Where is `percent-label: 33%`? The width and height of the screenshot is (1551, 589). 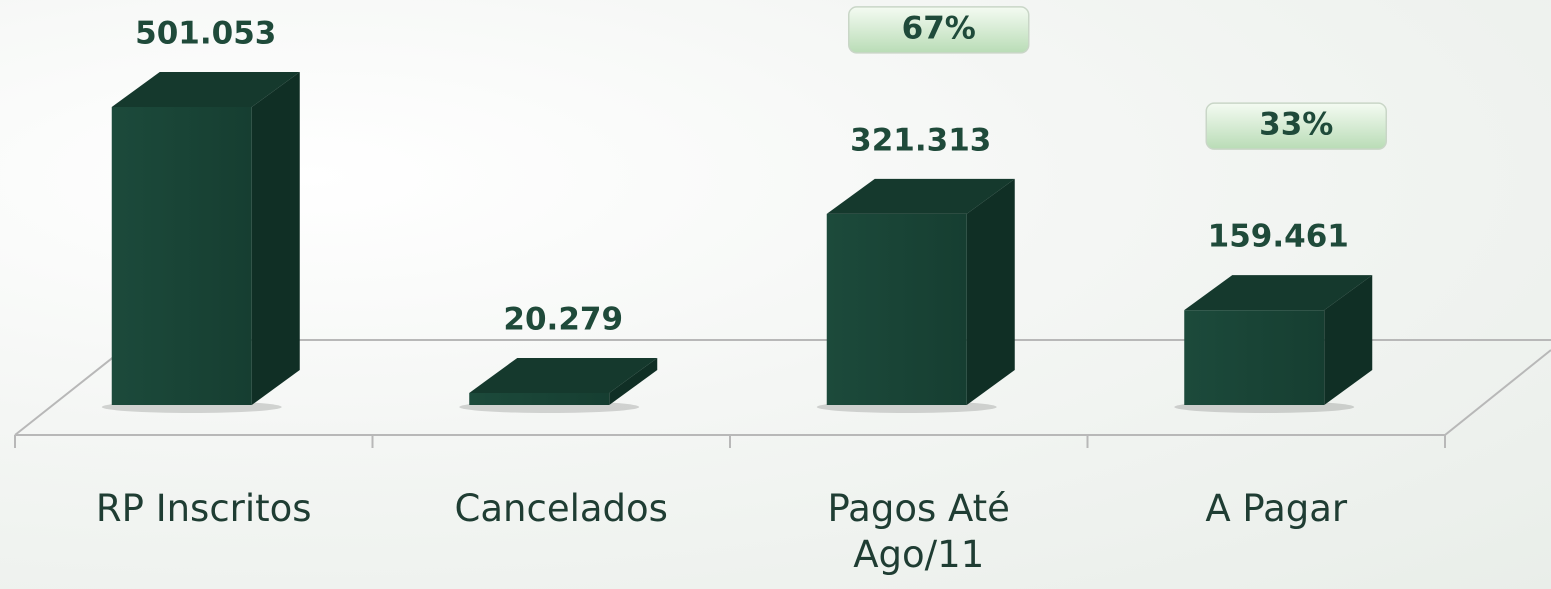
percent-label: 33% is located at coordinates (1296, 125).